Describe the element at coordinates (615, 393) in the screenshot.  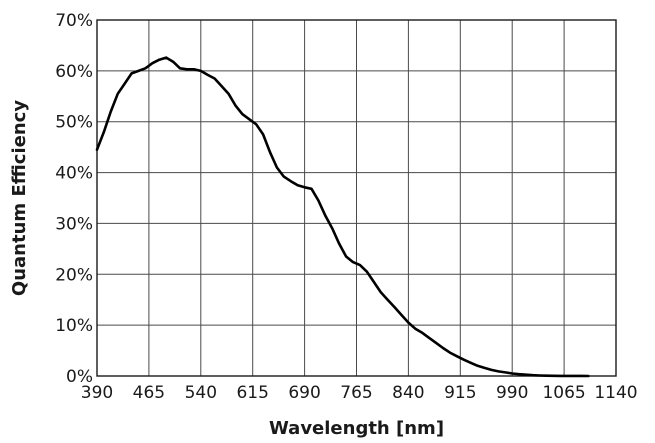
I see `x-tick-label: 1140` at that location.